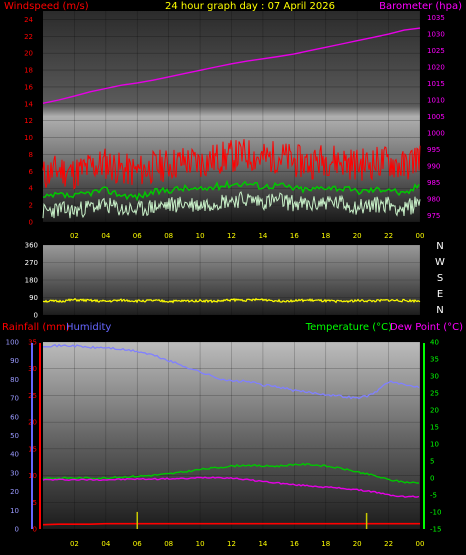 The height and width of the screenshot is (555, 466). What do you see at coordinates (33, 298) in the screenshot?
I see `direction-tick-label: 90` at bounding box center [33, 298].